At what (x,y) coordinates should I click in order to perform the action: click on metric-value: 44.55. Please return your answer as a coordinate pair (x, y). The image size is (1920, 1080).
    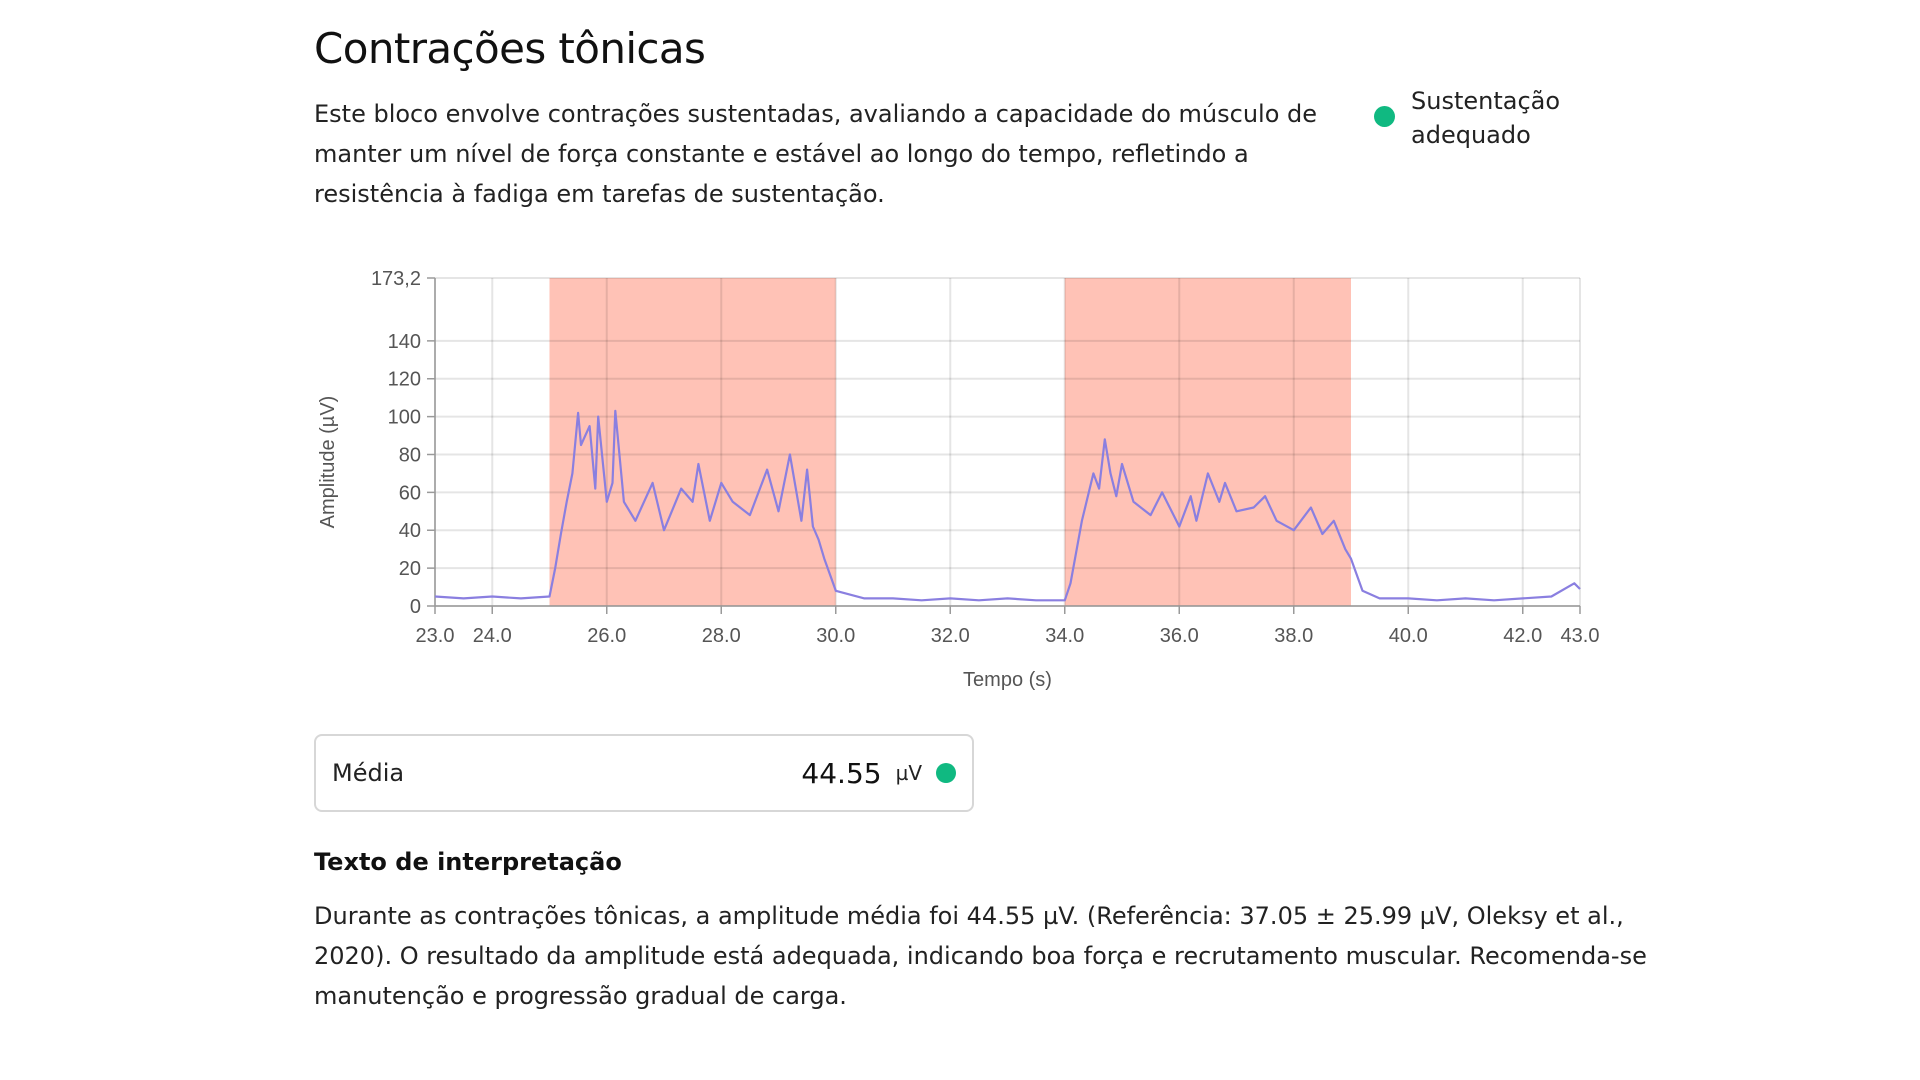
    Looking at the image, I should click on (841, 773).